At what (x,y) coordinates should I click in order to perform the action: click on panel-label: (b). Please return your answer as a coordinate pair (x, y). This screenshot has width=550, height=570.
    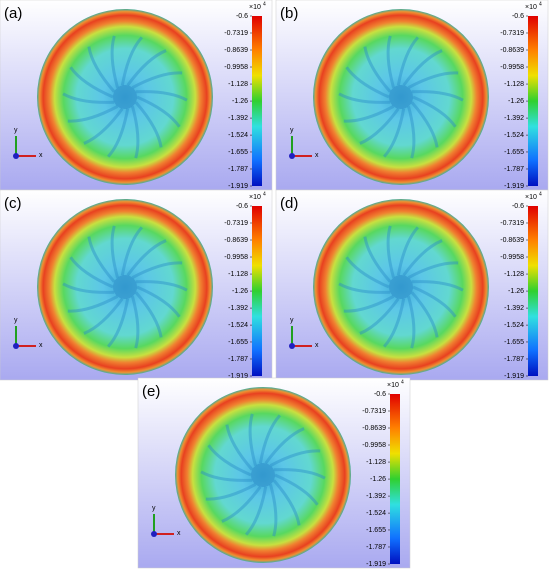
    Looking at the image, I should click on (289, 13).